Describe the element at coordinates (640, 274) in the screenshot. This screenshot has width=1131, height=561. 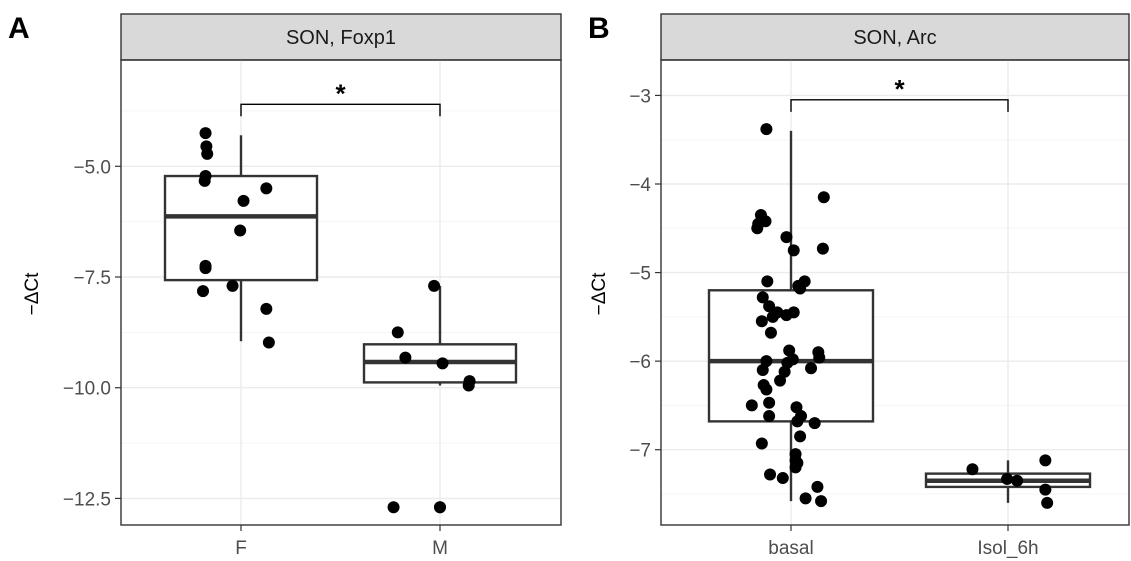
I see `y-tick-label: −5` at that location.